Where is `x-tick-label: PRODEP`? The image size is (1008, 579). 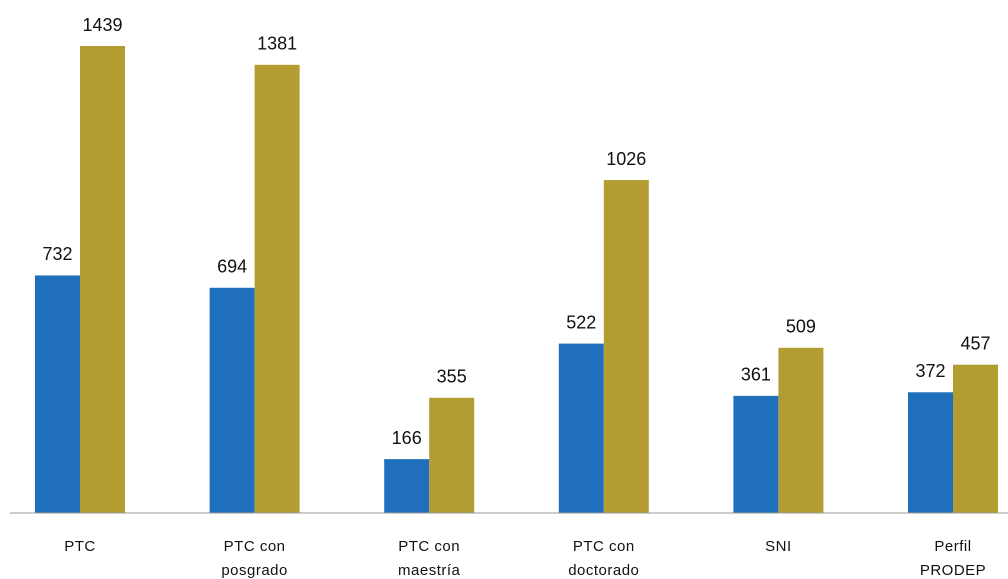
x-tick-label: PRODEP is located at coordinates (953, 570).